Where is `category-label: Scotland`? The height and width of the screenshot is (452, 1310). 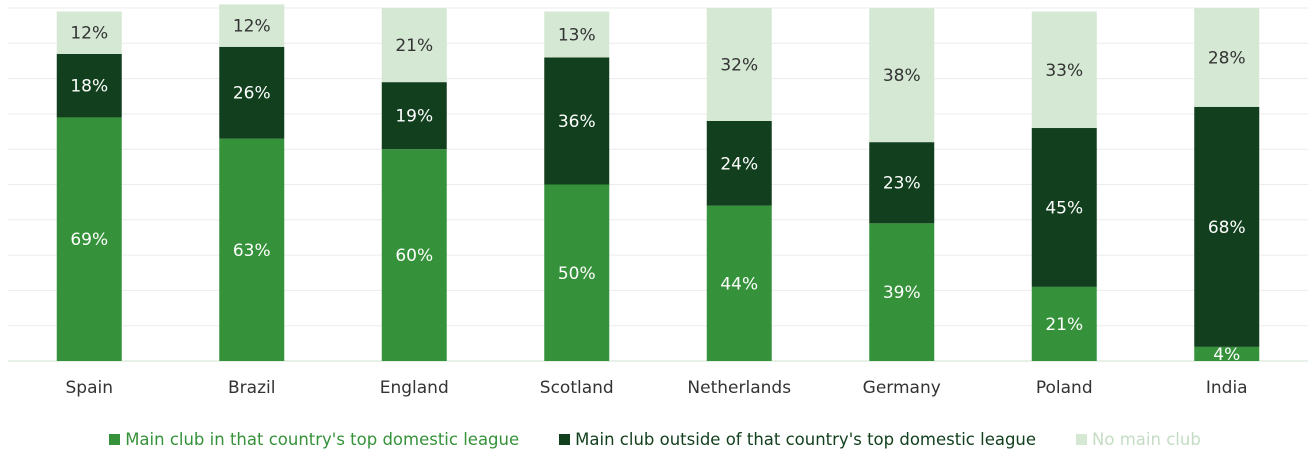 category-label: Scotland is located at coordinates (577, 388).